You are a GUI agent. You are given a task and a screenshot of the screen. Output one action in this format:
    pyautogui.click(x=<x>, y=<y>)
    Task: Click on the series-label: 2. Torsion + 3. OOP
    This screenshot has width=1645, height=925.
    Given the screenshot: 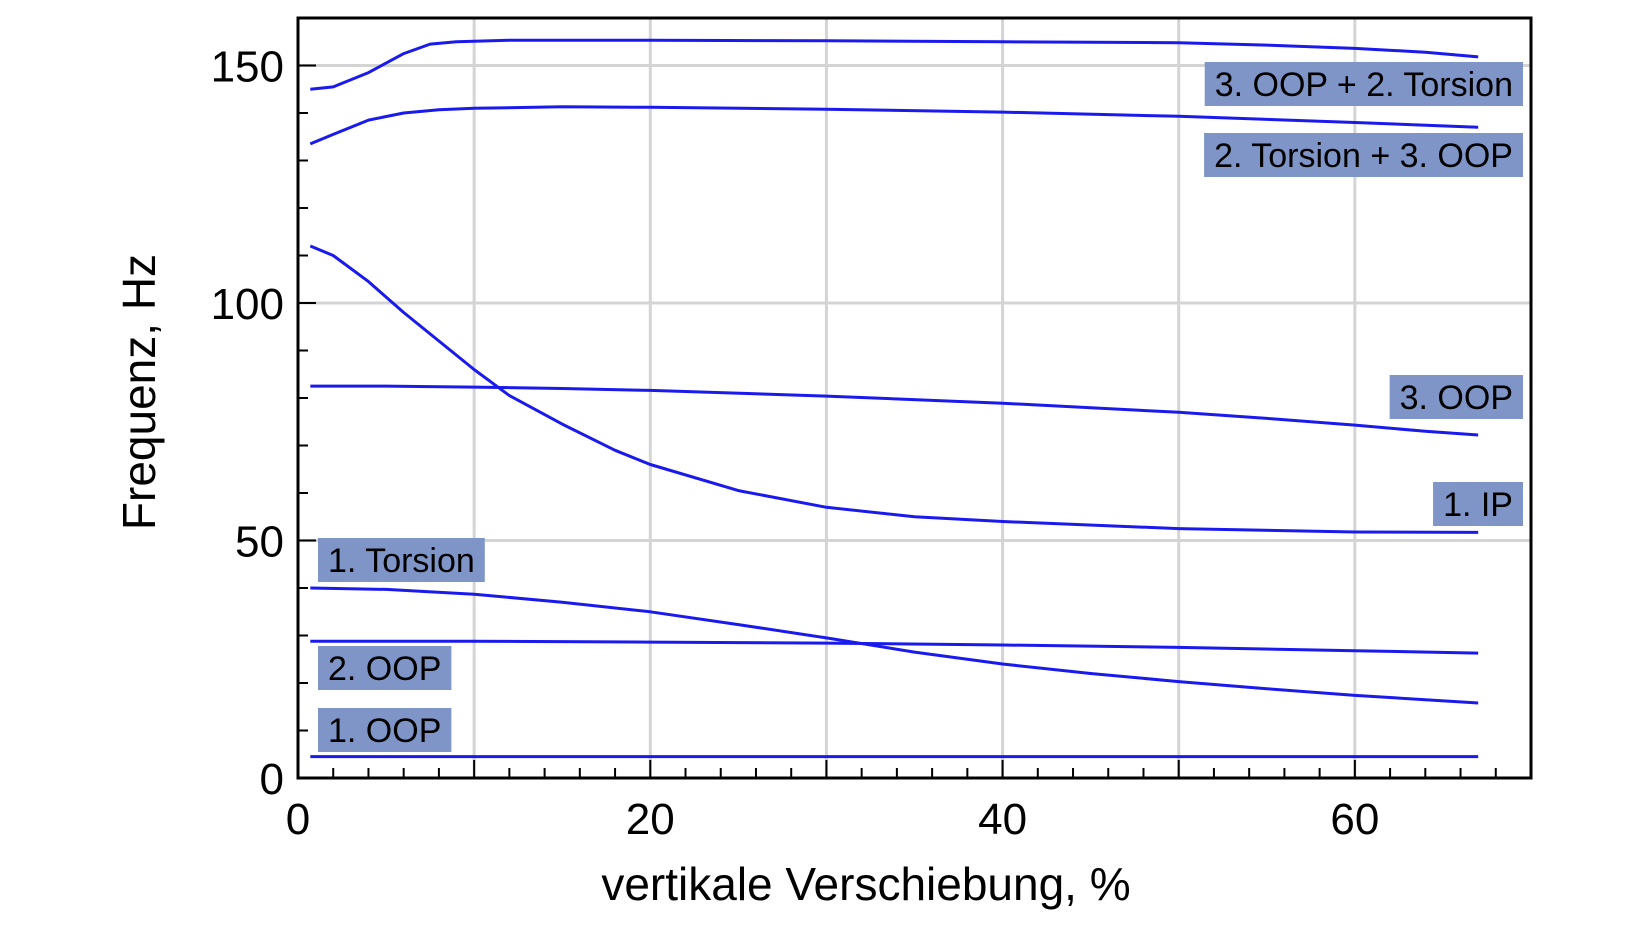 What is the action you would take?
    pyautogui.click(x=1363, y=155)
    